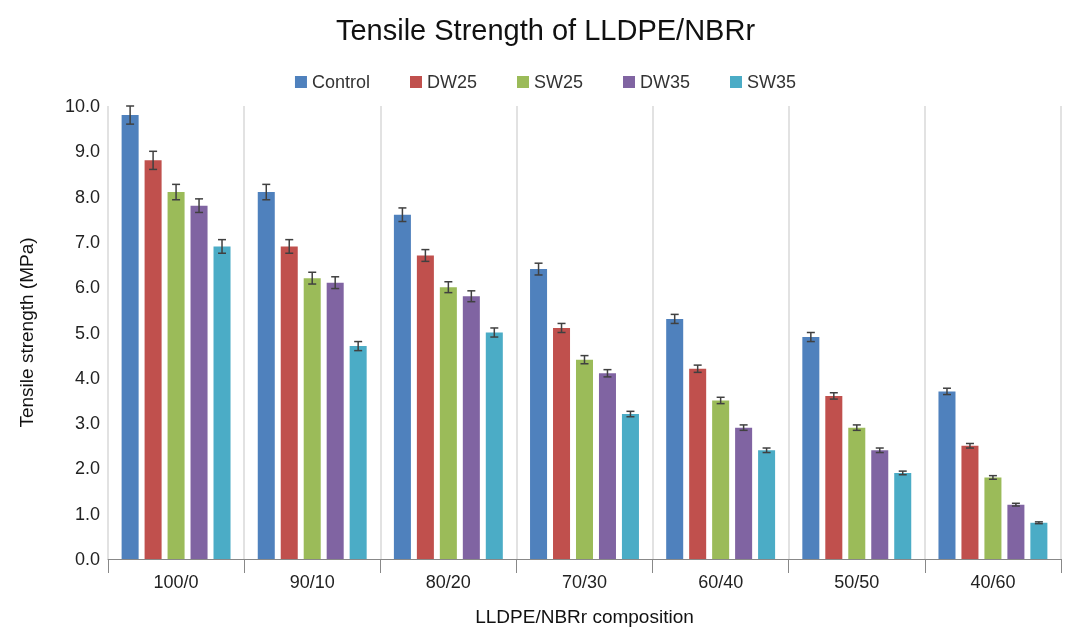  What do you see at coordinates (87, 377) in the screenshot?
I see `y-tick-label: 4.0` at bounding box center [87, 377].